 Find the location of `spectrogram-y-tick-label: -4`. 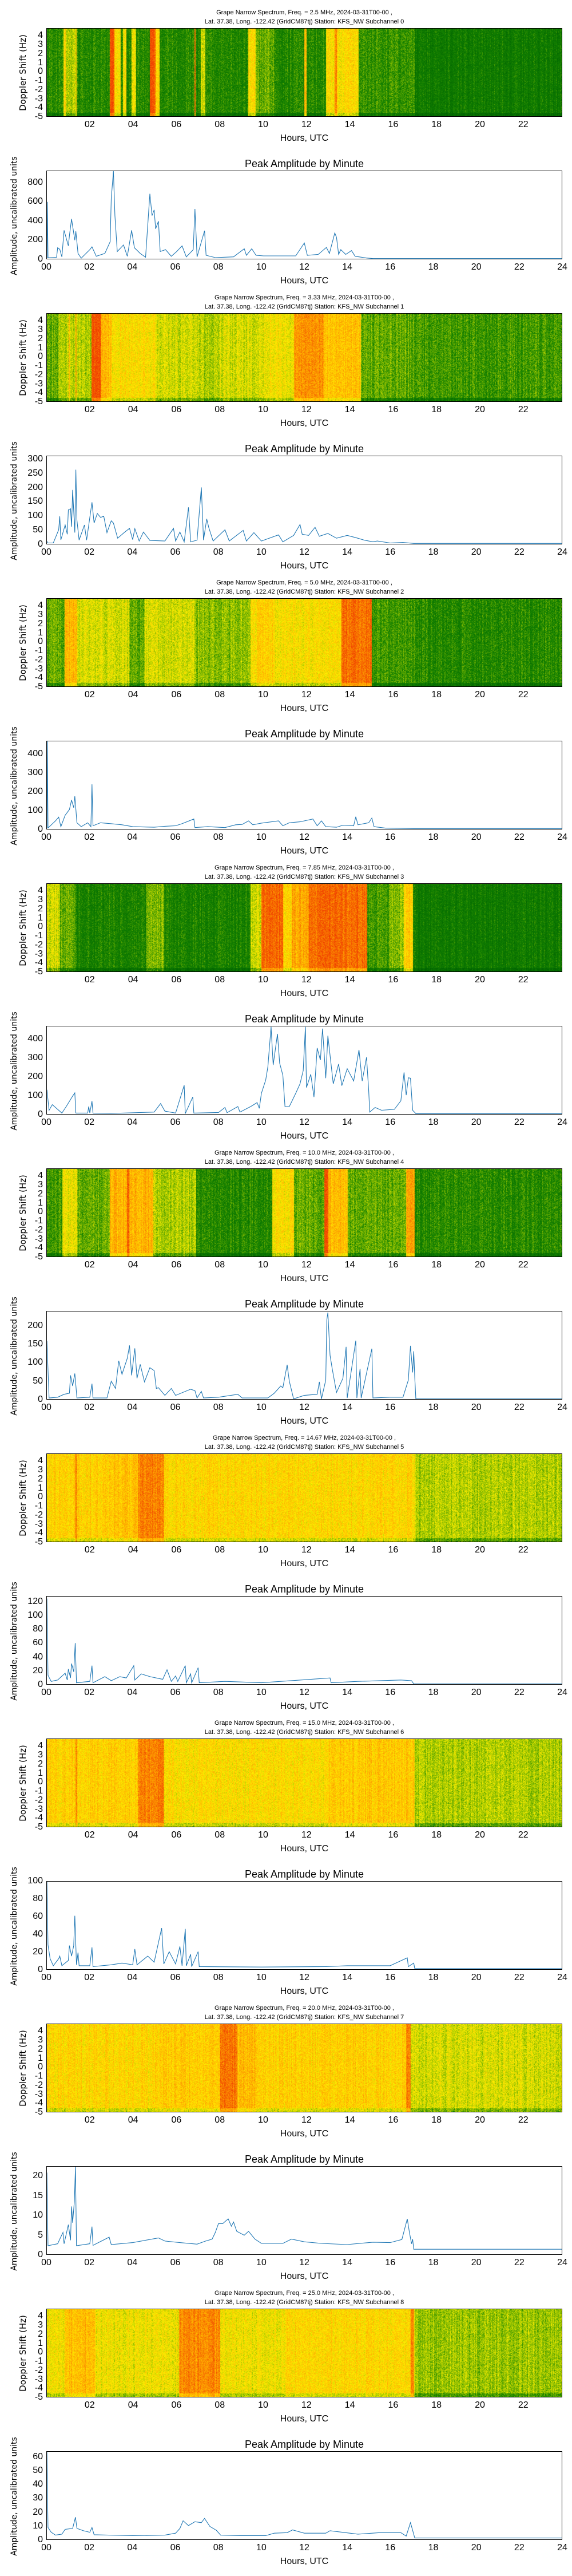

spectrogram-y-tick-label: -4 is located at coordinates (38, 2388).